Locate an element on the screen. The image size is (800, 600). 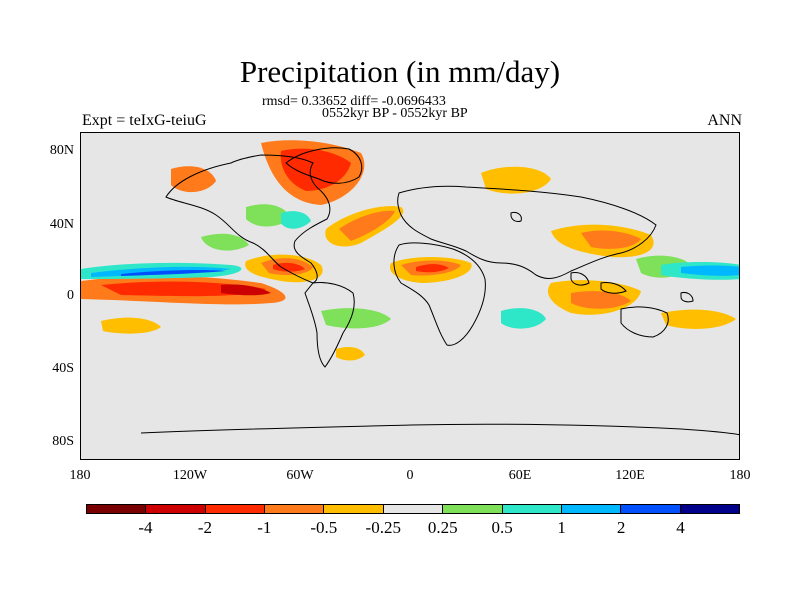
colorbar-label: -4 is located at coordinates (145, 527).